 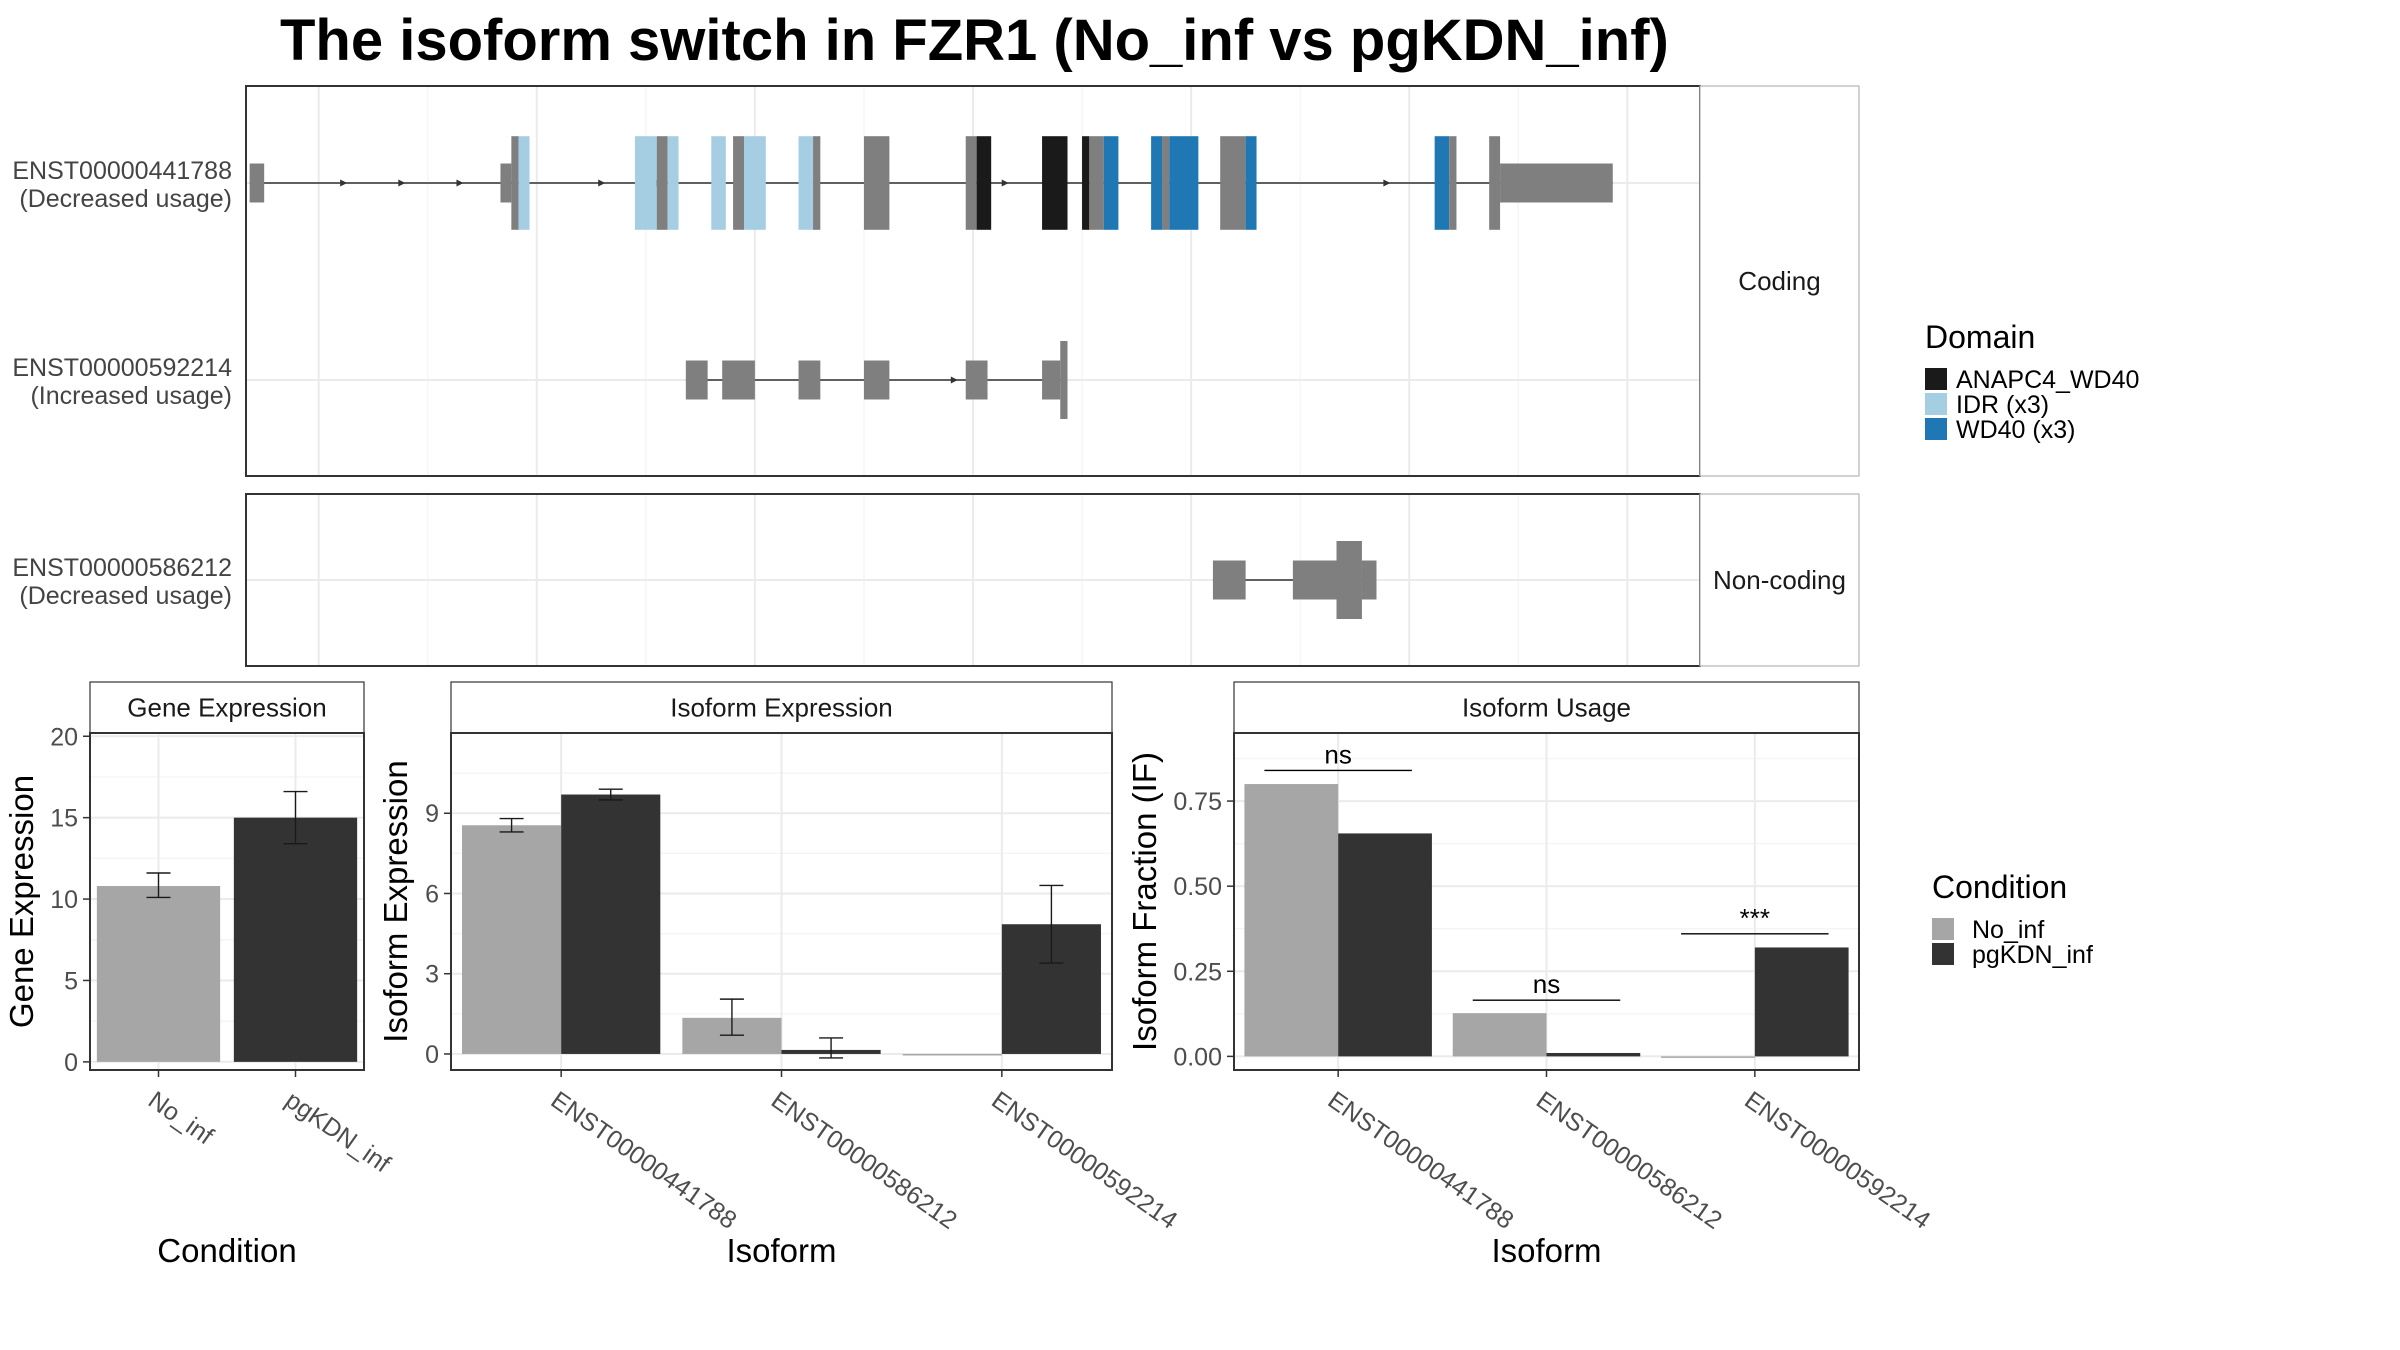 What do you see at coordinates (1936, 404) in the screenshot?
I see `legend-key-idr` at bounding box center [1936, 404].